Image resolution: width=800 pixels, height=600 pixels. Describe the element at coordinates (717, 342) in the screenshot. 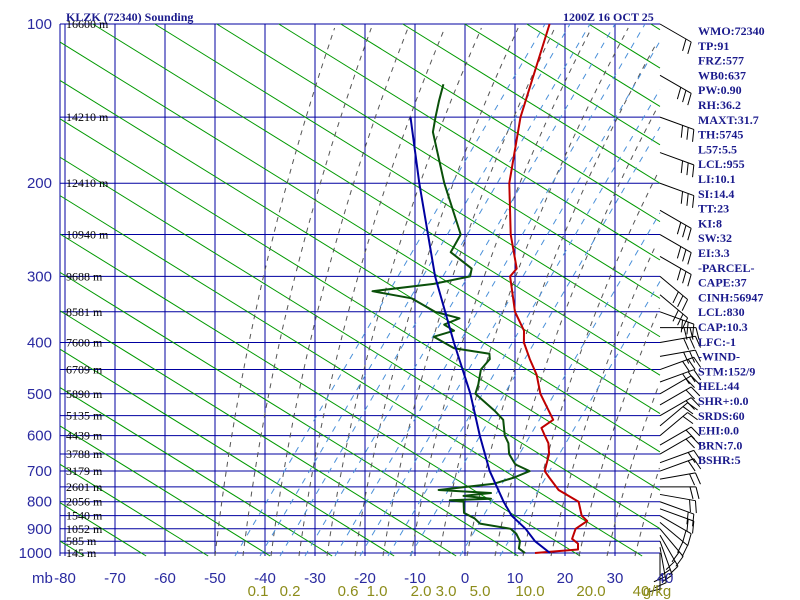

I see `index-entry: LFC:-1` at that location.